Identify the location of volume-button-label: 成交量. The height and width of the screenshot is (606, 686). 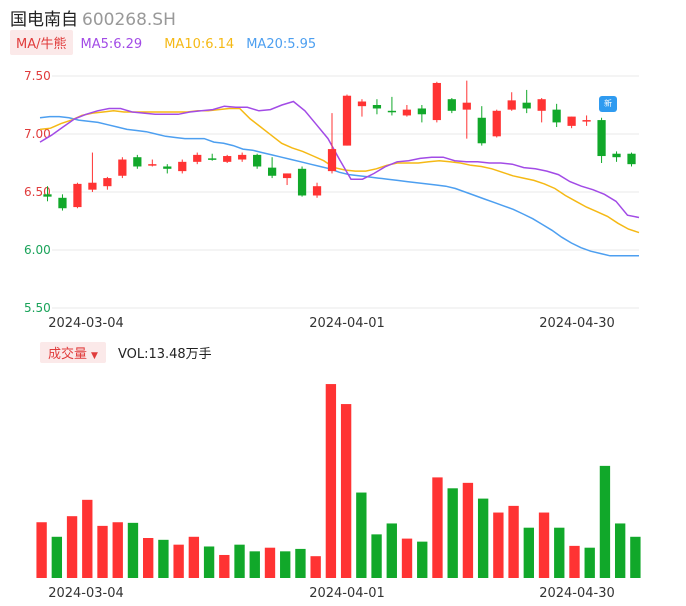
(68, 354).